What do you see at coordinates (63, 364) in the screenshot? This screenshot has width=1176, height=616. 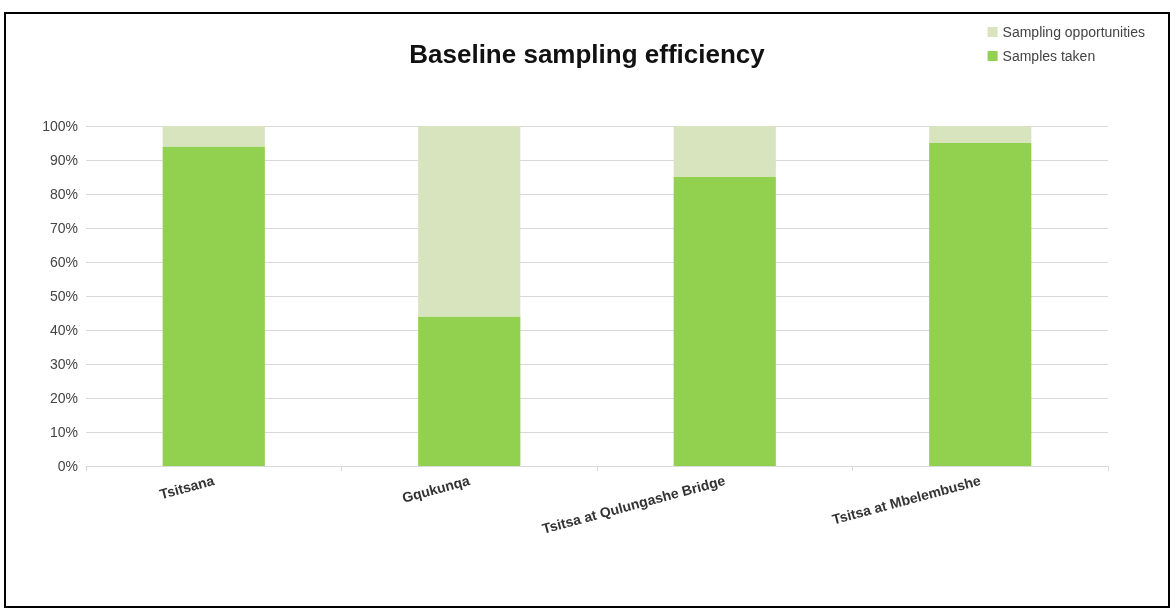 I see `y-tick-label: 30%` at bounding box center [63, 364].